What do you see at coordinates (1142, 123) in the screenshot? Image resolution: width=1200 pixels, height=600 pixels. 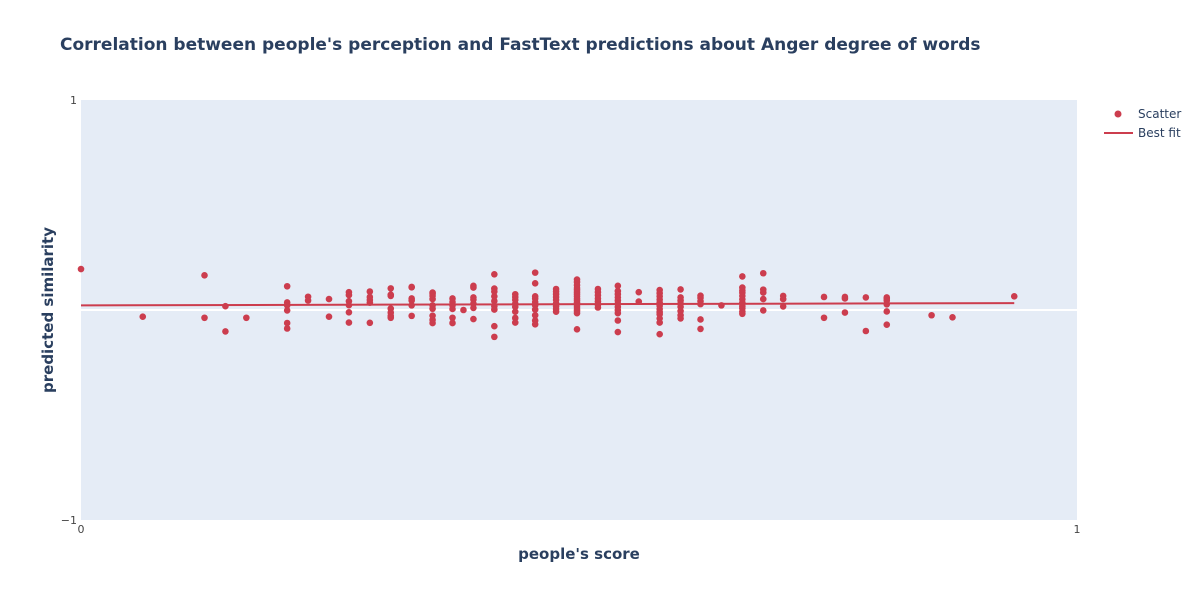 I see `legend: Scatter Best fit` at bounding box center [1142, 123].